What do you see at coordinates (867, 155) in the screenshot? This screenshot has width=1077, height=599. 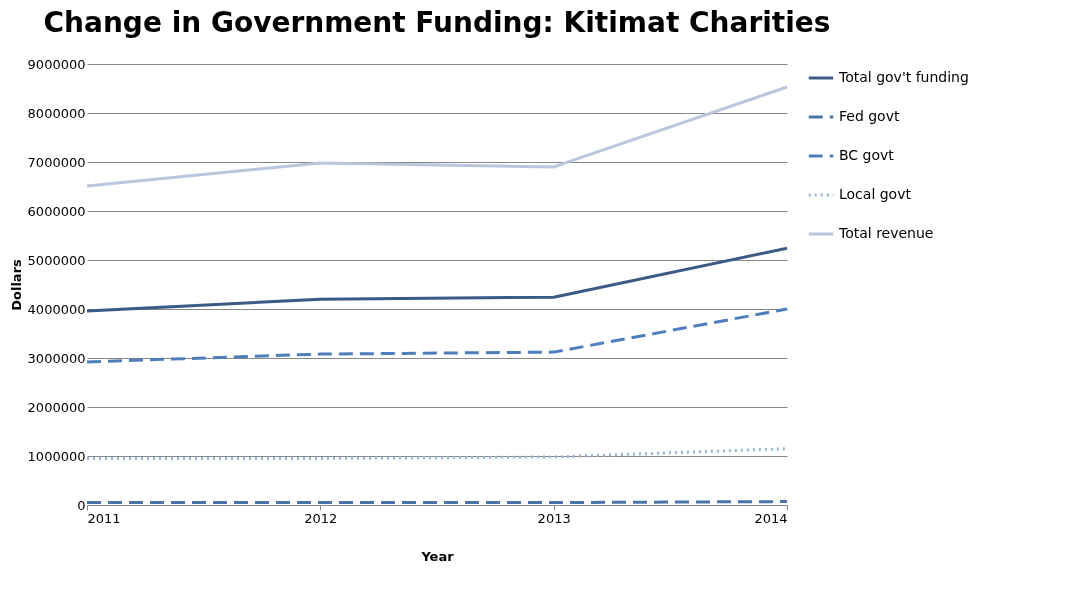 I see `legend-label: BC govt` at bounding box center [867, 155].